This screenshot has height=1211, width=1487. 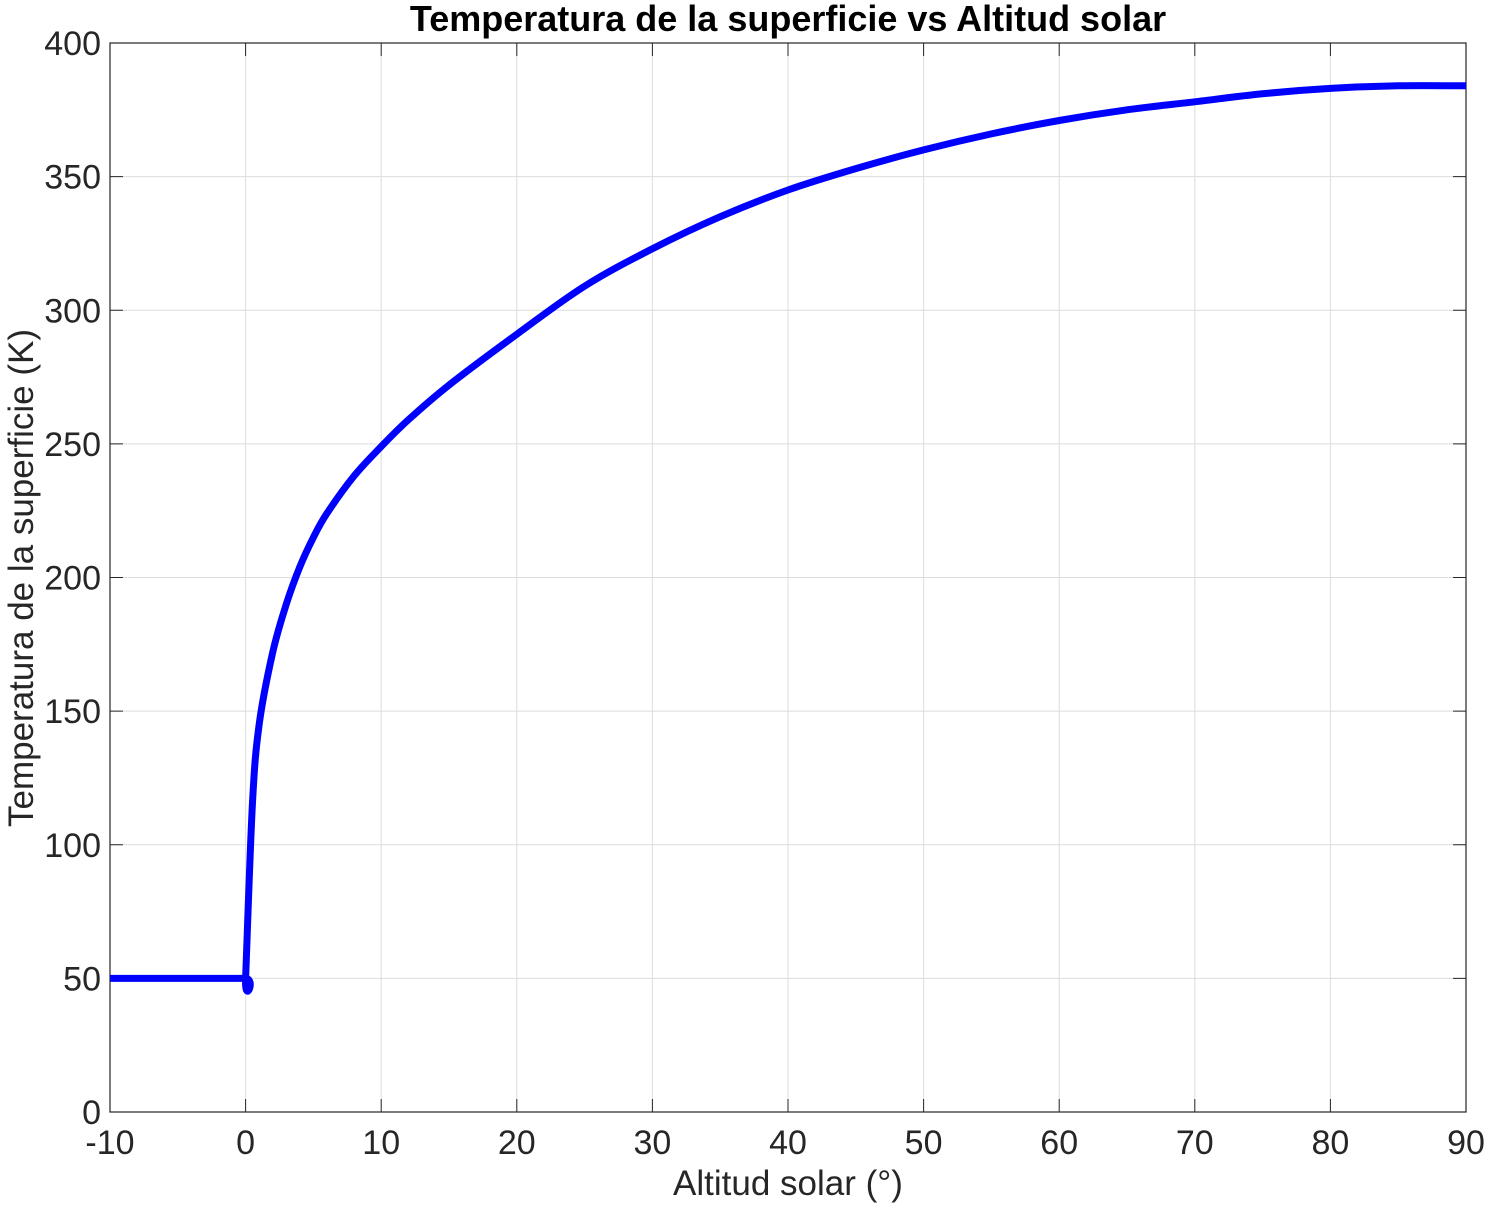 I want to click on y-tick-label: 300, so click(x=72, y=311).